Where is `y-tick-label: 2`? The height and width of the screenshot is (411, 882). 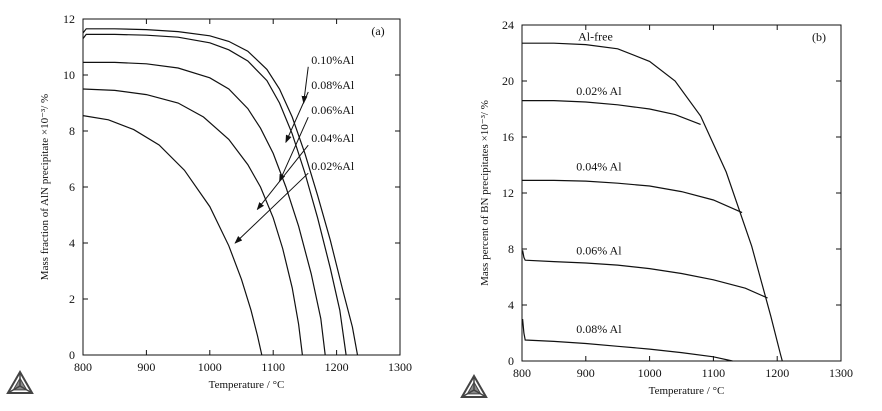
y-tick-label: 2 is located at coordinates (72, 299).